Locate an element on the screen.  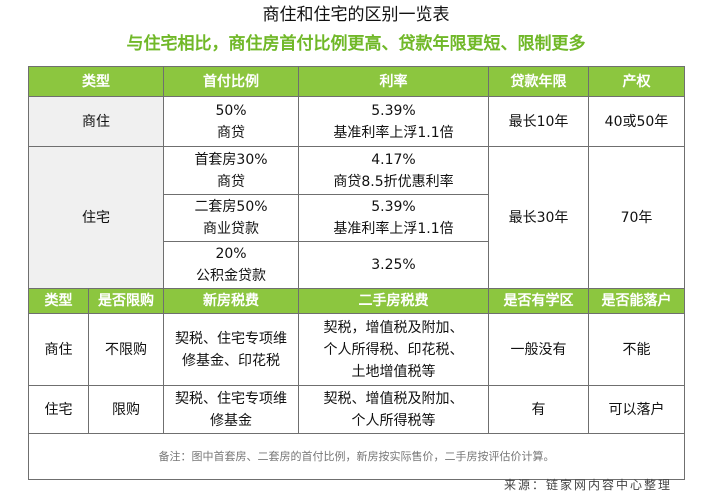
footnote: 备注：图中首套房、二套房的首付比例，新房按实际售价，二手房按评估价计算。 is located at coordinates (356, 456).